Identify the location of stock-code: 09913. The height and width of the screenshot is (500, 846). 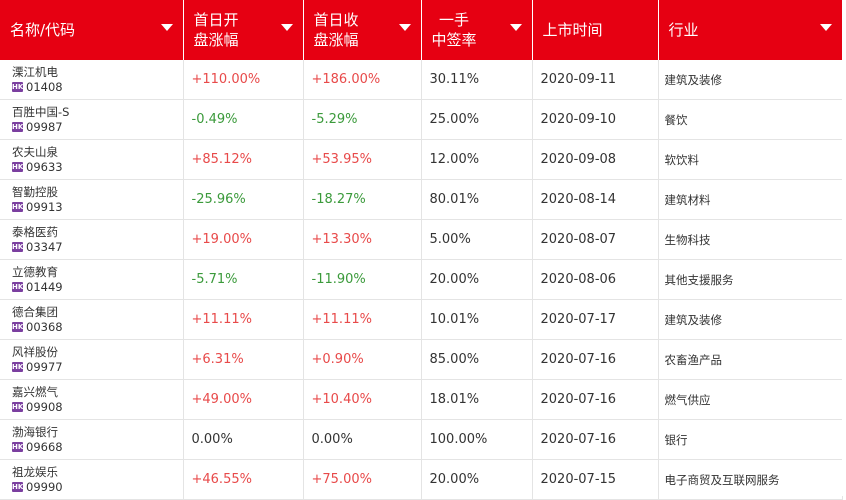
(44, 206).